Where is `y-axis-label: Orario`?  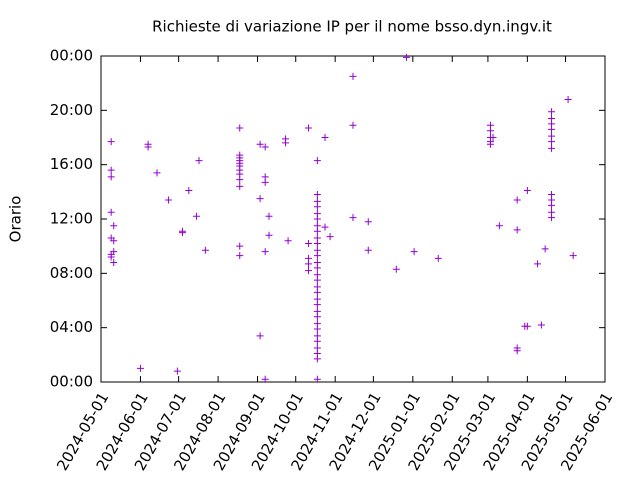
y-axis-label: Orario is located at coordinates (16, 219).